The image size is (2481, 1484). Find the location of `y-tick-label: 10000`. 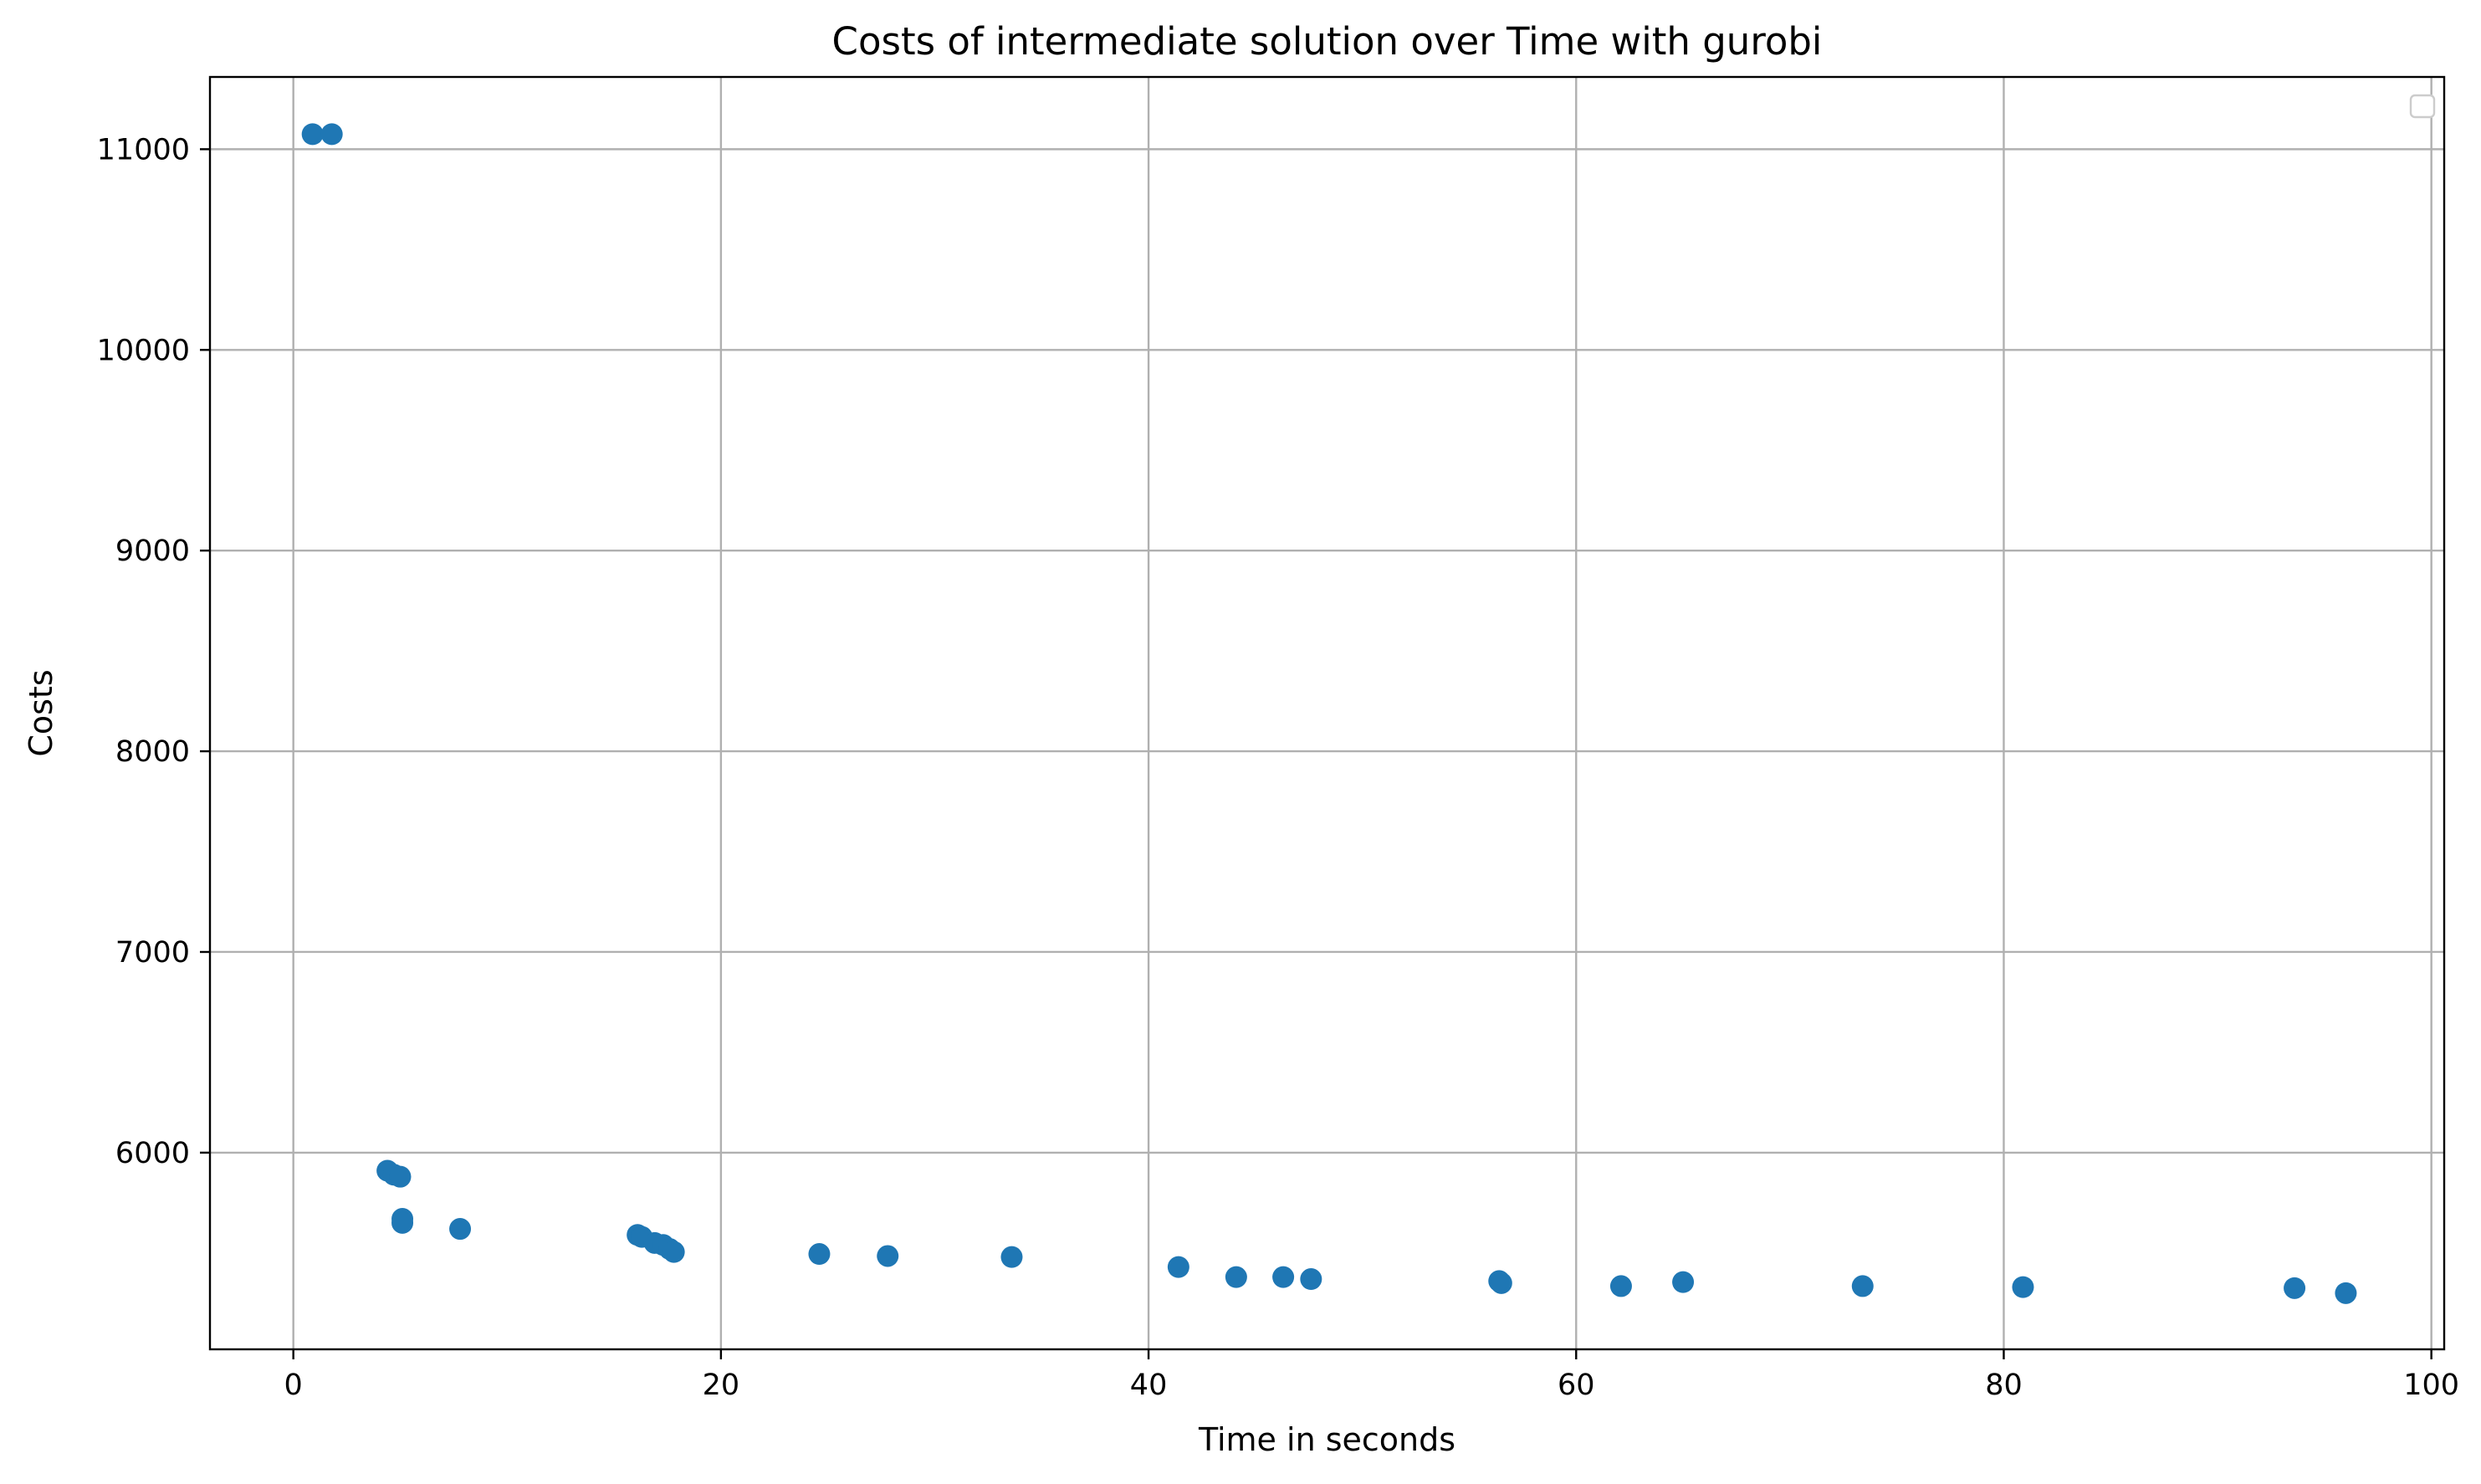

y-tick-label: 10000 is located at coordinates (144, 350).